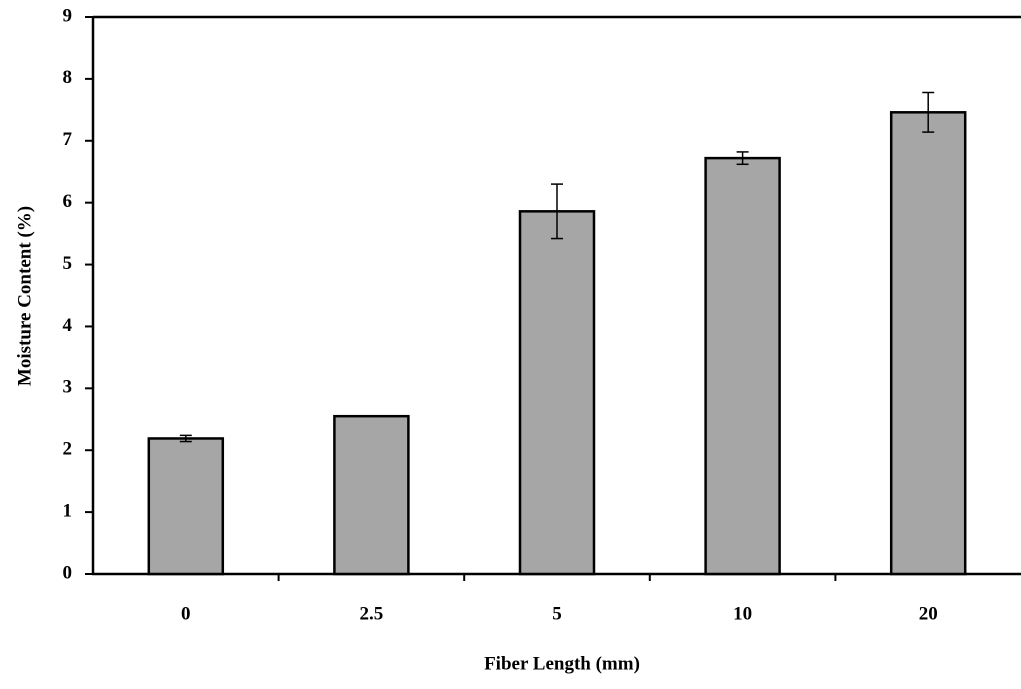  I want to click on x-tick-label: 5, so click(557, 613).